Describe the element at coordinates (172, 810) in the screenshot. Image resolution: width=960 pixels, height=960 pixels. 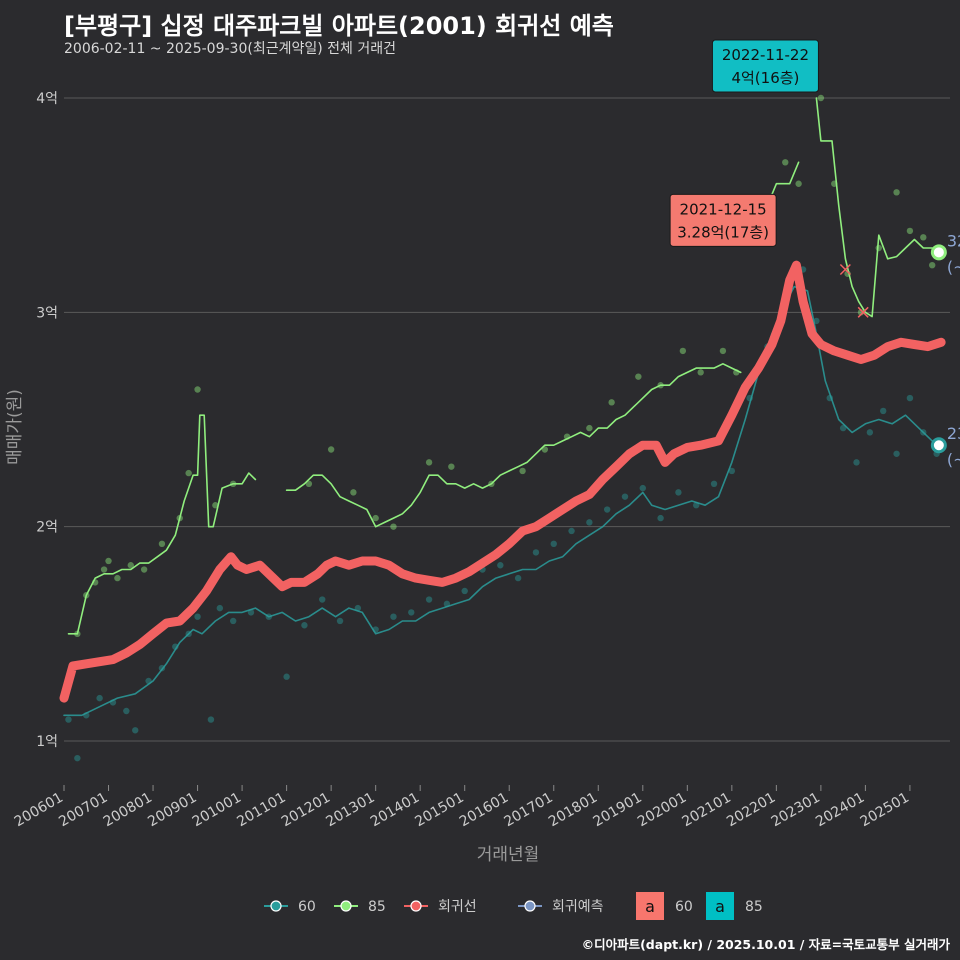
I see `x-tick-label: 200901` at that location.